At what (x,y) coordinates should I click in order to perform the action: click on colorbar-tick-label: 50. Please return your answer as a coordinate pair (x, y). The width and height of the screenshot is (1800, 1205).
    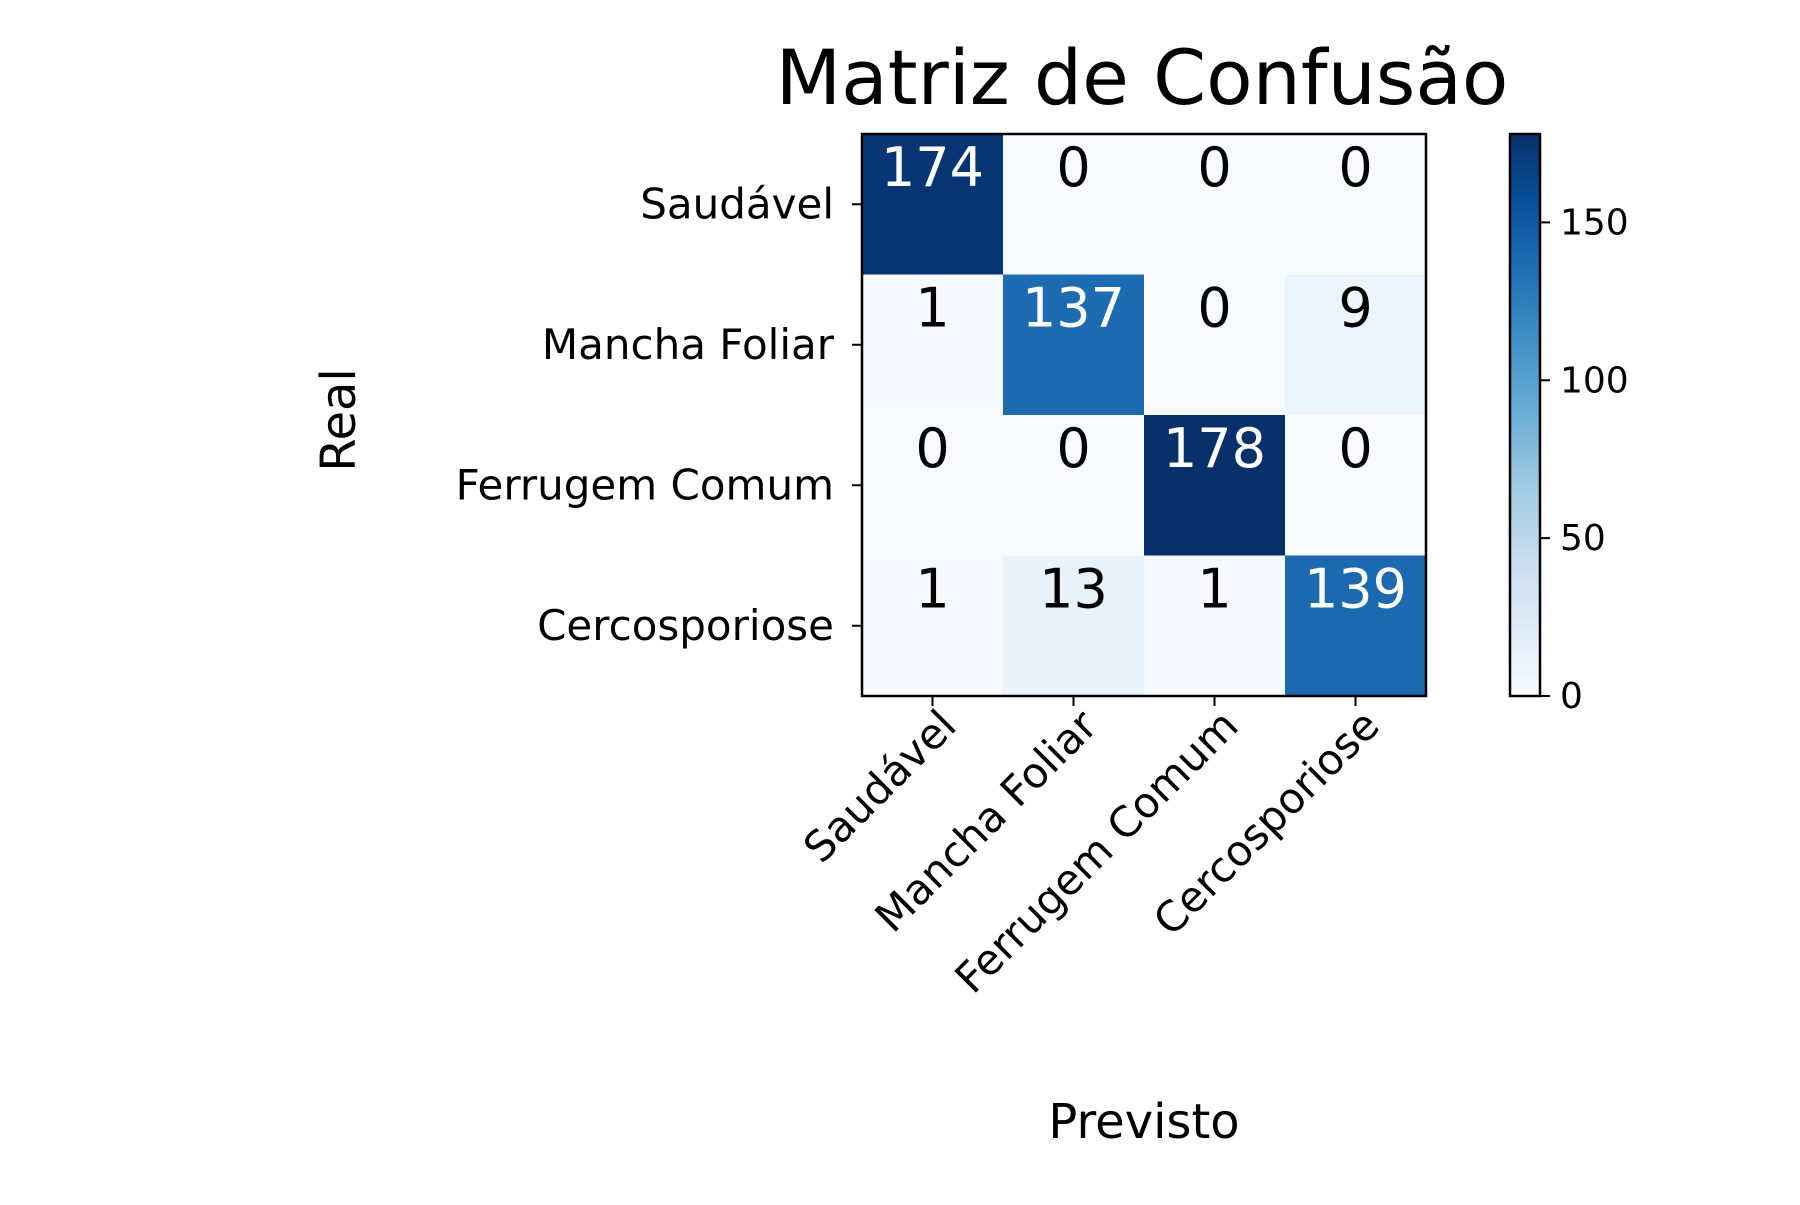
    Looking at the image, I should click on (1583, 538).